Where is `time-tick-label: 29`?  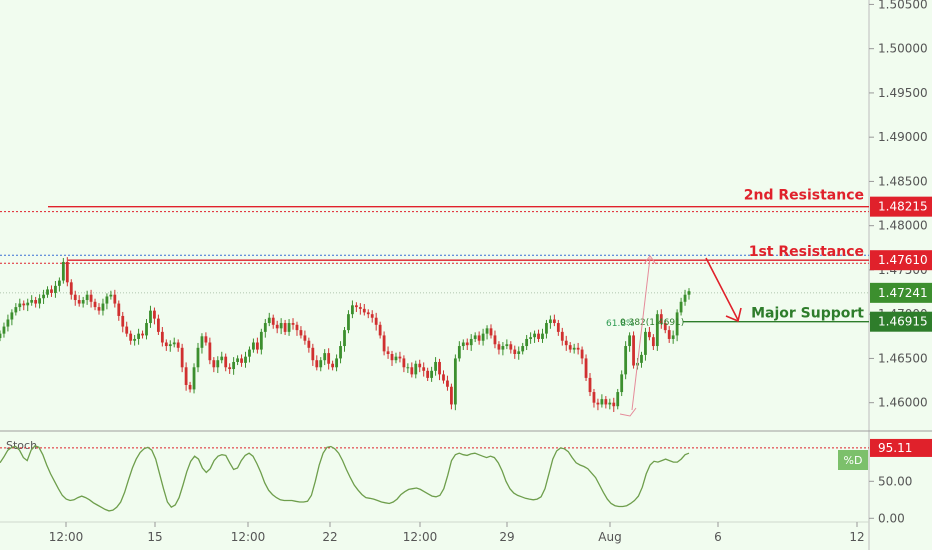
time-tick-label: 29 is located at coordinates (506, 537).